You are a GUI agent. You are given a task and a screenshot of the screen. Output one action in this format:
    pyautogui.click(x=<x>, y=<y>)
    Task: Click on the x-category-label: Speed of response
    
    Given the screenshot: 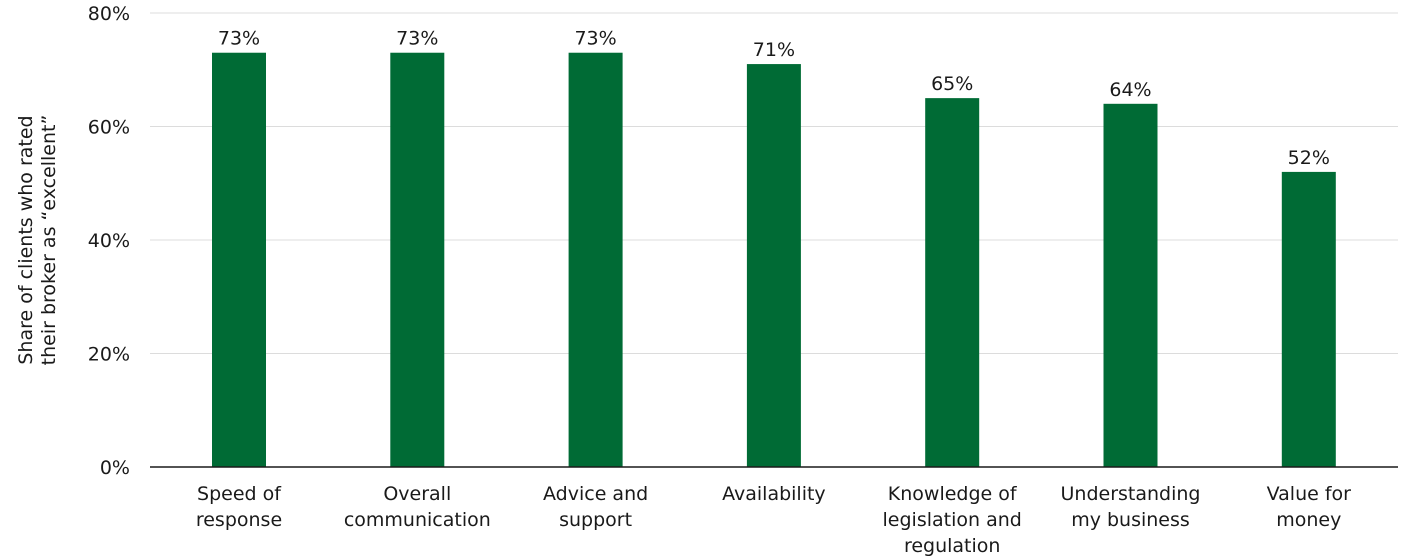 What is the action you would take?
    pyautogui.click(x=239, y=507)
    